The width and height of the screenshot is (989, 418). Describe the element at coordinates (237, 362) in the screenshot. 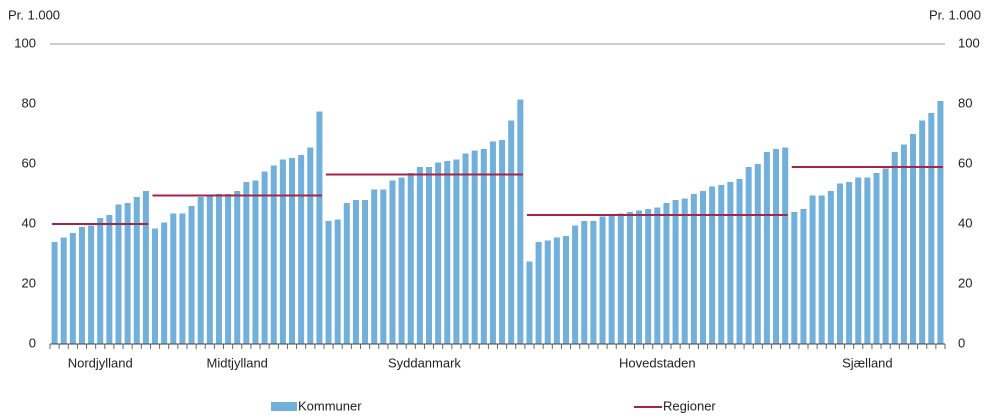

I see `x-tick-label: Midtjylland` at that location.